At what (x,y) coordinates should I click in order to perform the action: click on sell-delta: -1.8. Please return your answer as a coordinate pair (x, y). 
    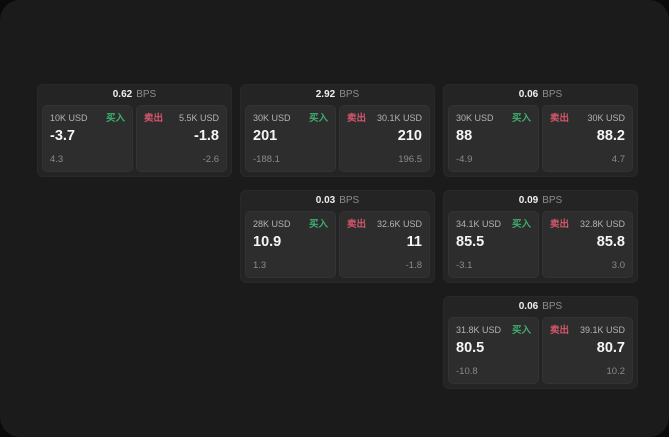
    Looking at the image, I should click on (413, 265).